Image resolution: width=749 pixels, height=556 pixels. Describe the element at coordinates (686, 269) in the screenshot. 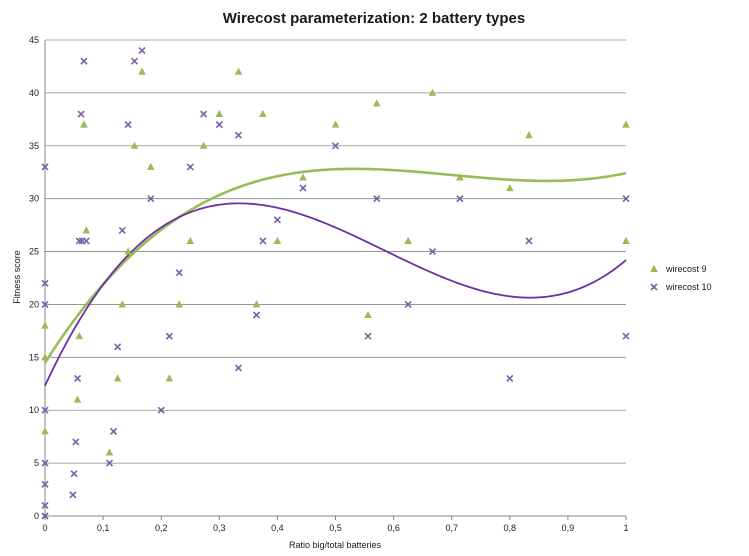

I see `legend-label: wirecost 9` at that location.